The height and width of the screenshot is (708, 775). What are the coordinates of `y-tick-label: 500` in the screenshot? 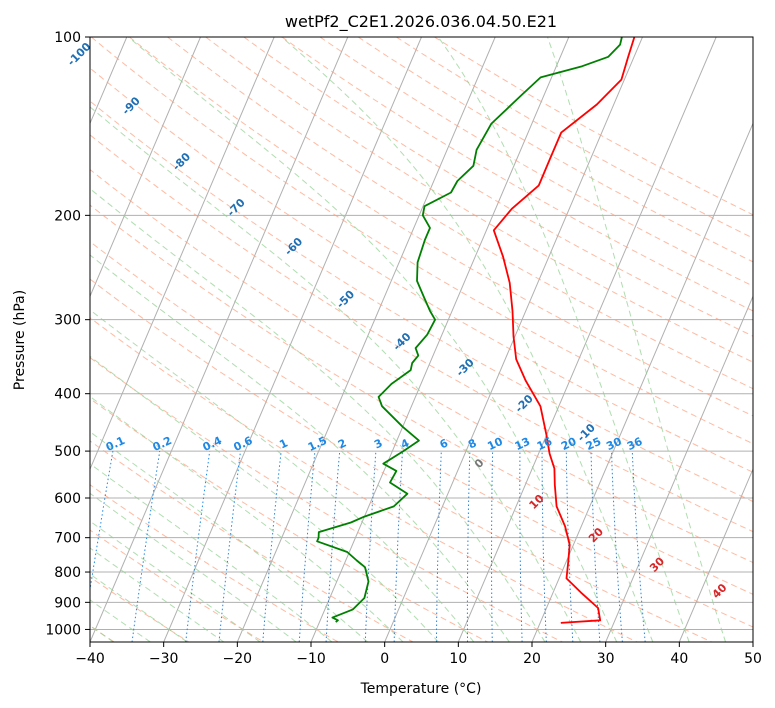 It's located at (67, 452).